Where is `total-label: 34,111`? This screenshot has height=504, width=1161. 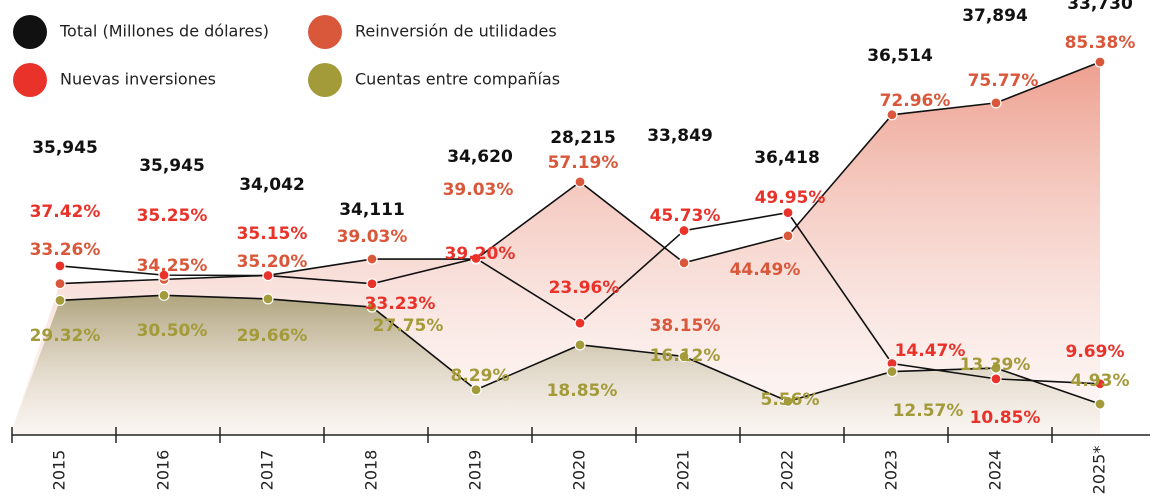 total-label: 34,111 is located at coordinates (372, 210).